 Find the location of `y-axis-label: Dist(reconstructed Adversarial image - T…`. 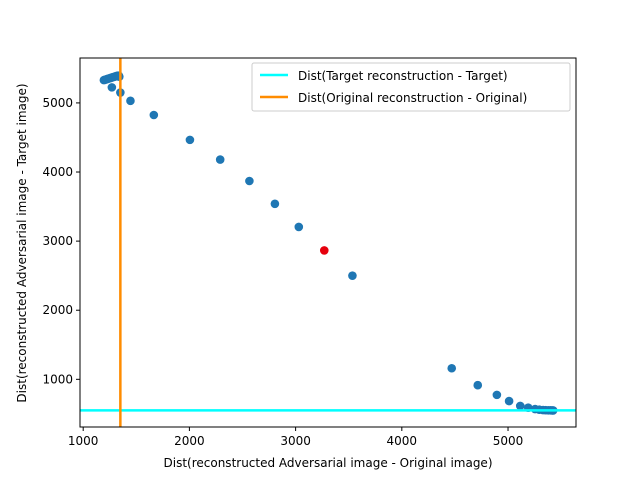

y-axis-label: Dist(reconstructed Adversarial image - T… is located at coordinates (22, 242).